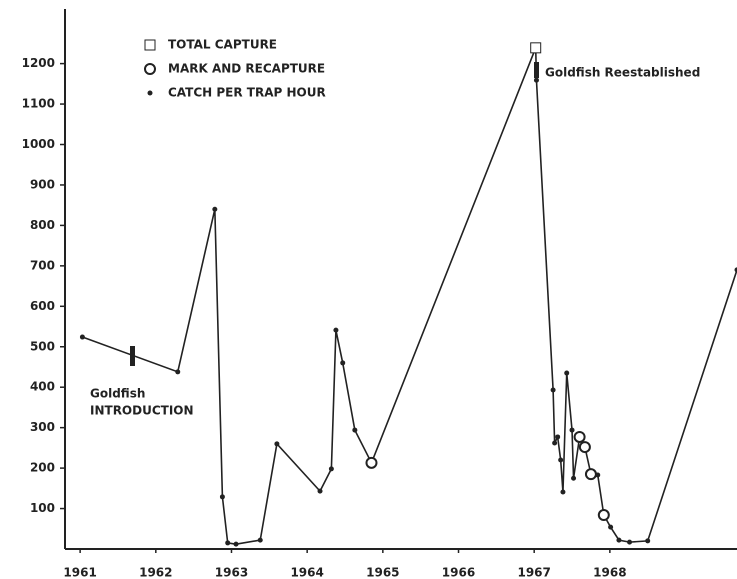 The height and width of the screenshot is (579, 737). Describe the element at coordinates (142, 411) in the screenshot. I see `annotation: INTRODUCTION` at that location.